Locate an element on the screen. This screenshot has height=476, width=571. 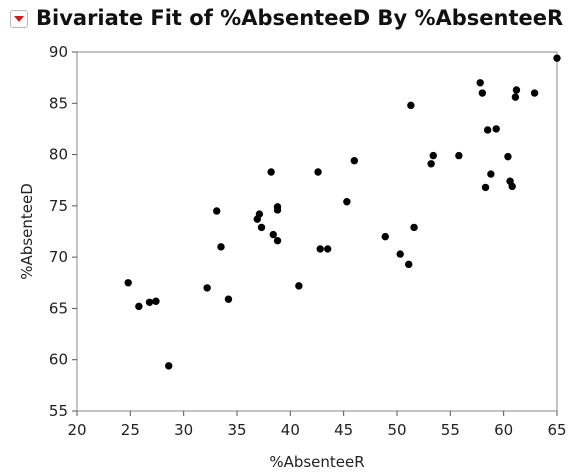
y-tick-label: 60 is located at coordinates (58, 360).